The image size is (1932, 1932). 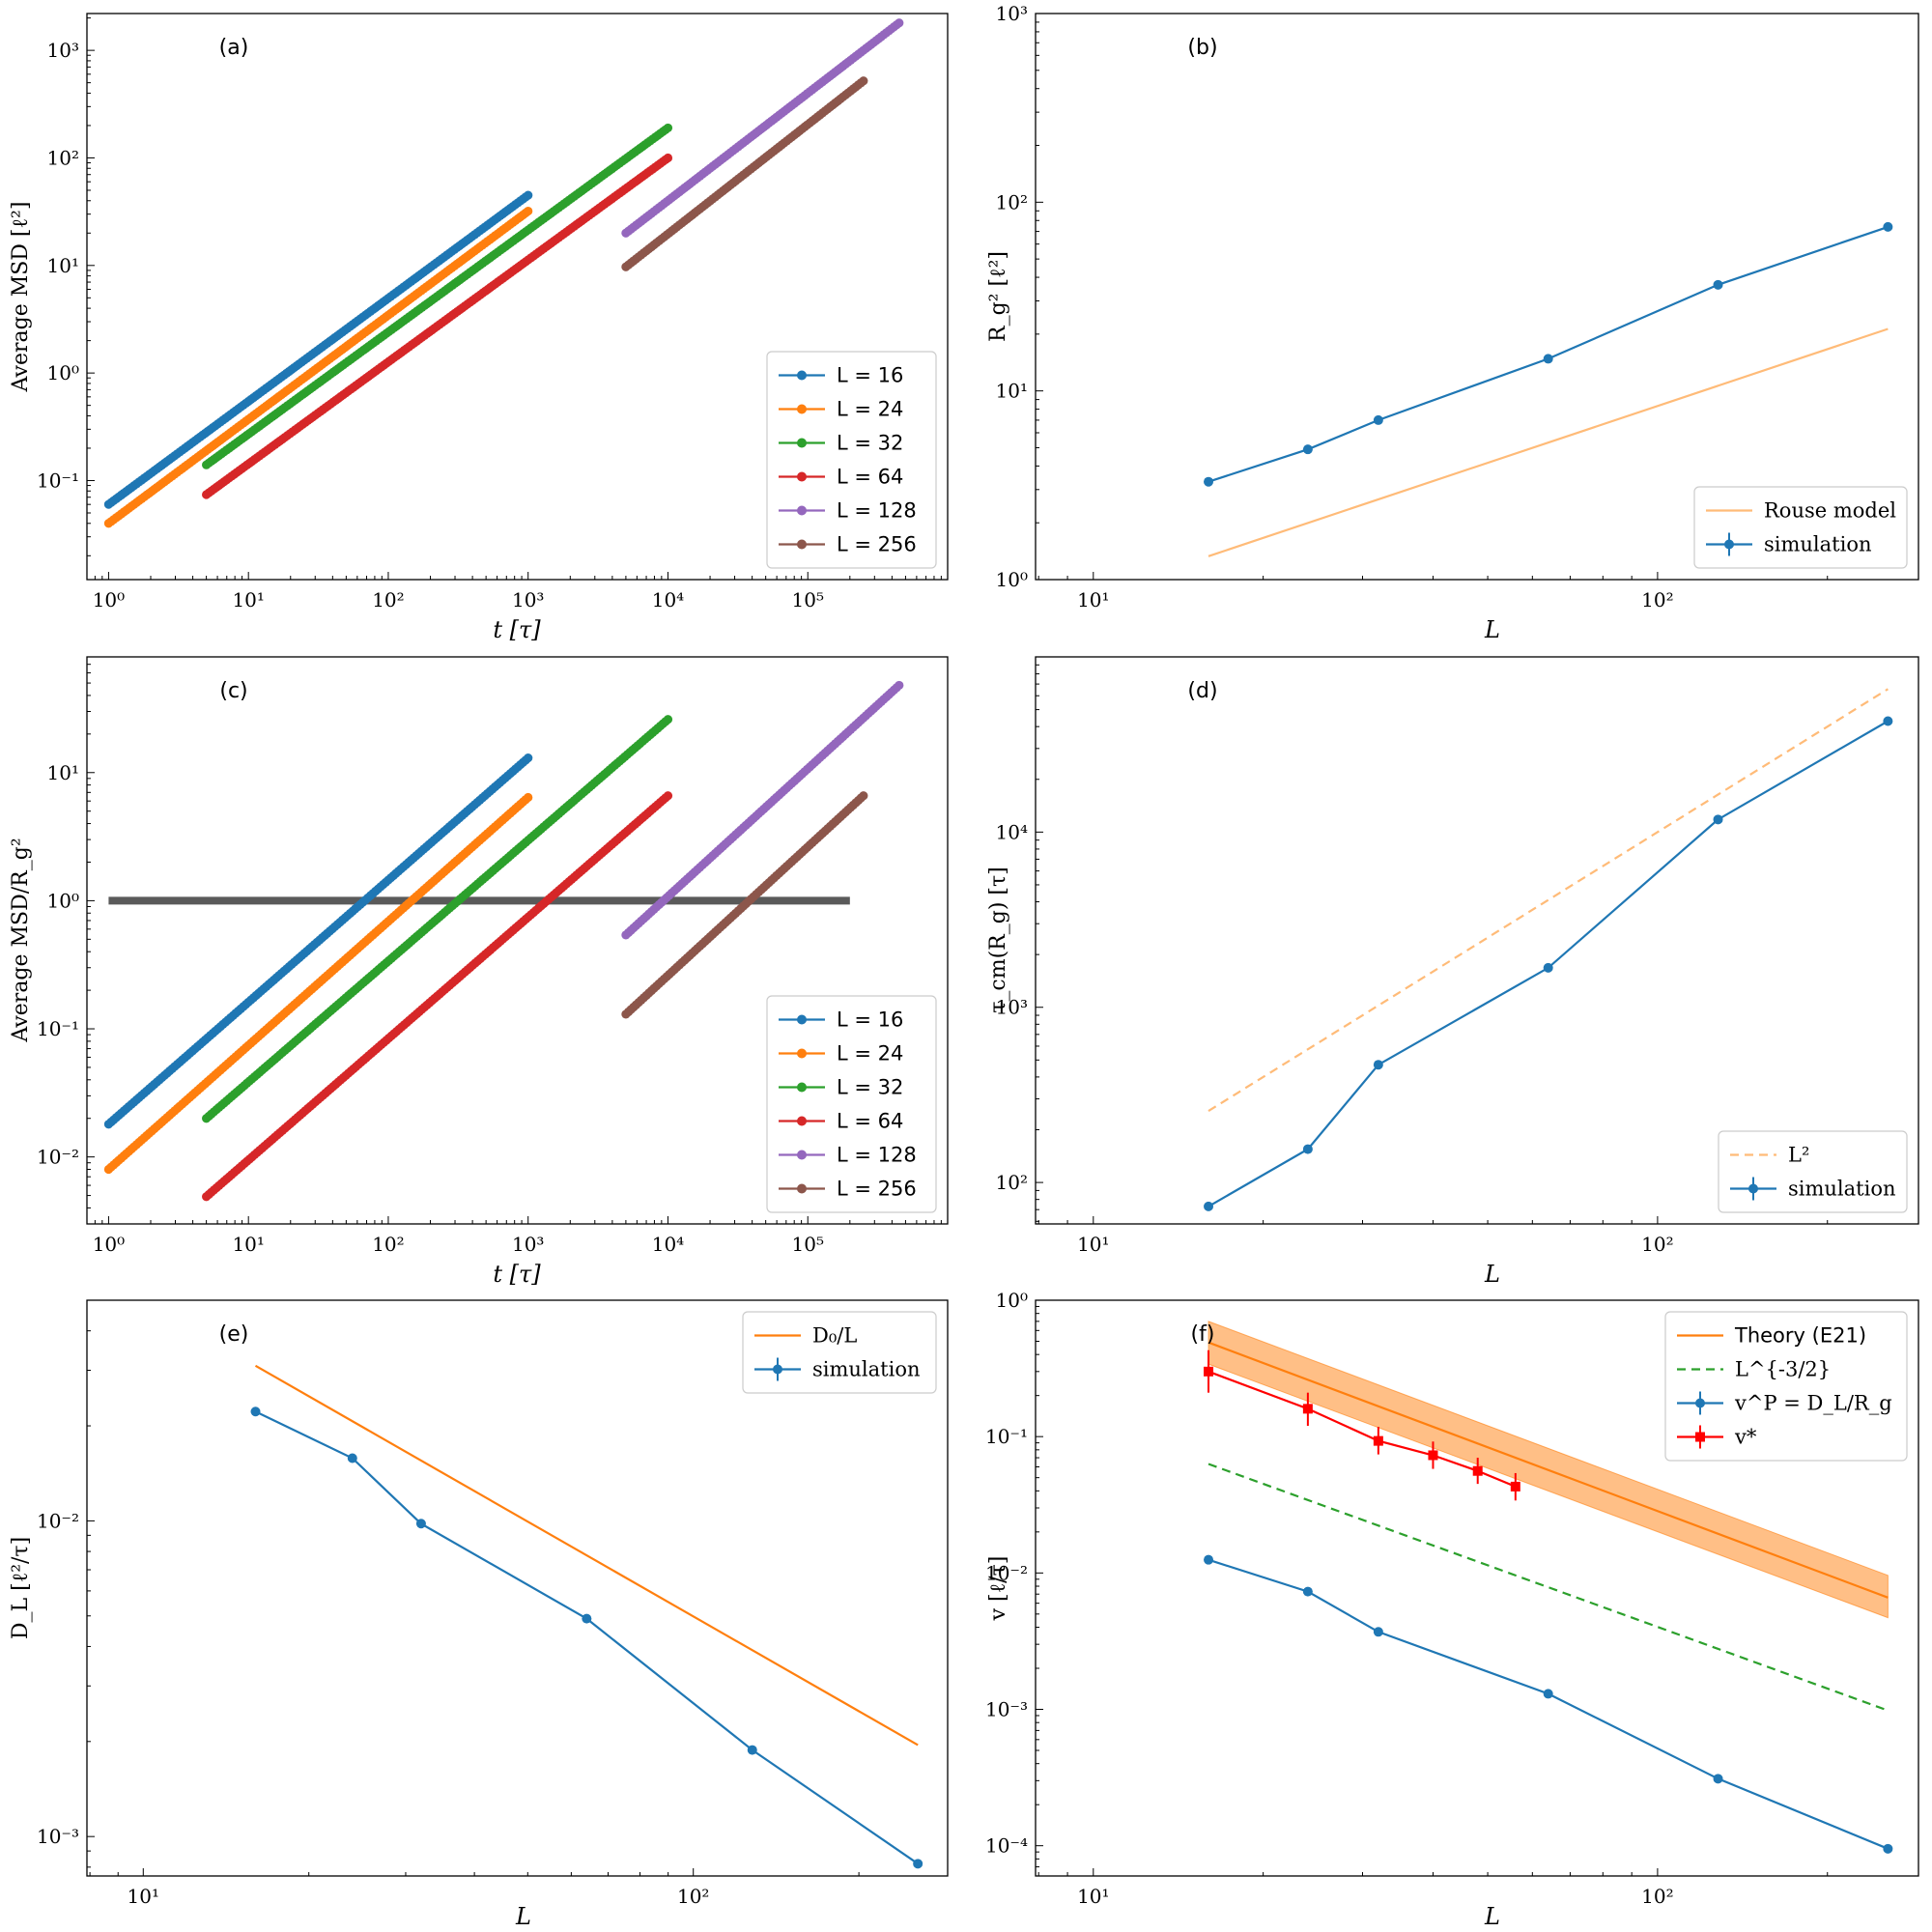 I want to click on panel-a-label: (a), so click(x=234, y=48).